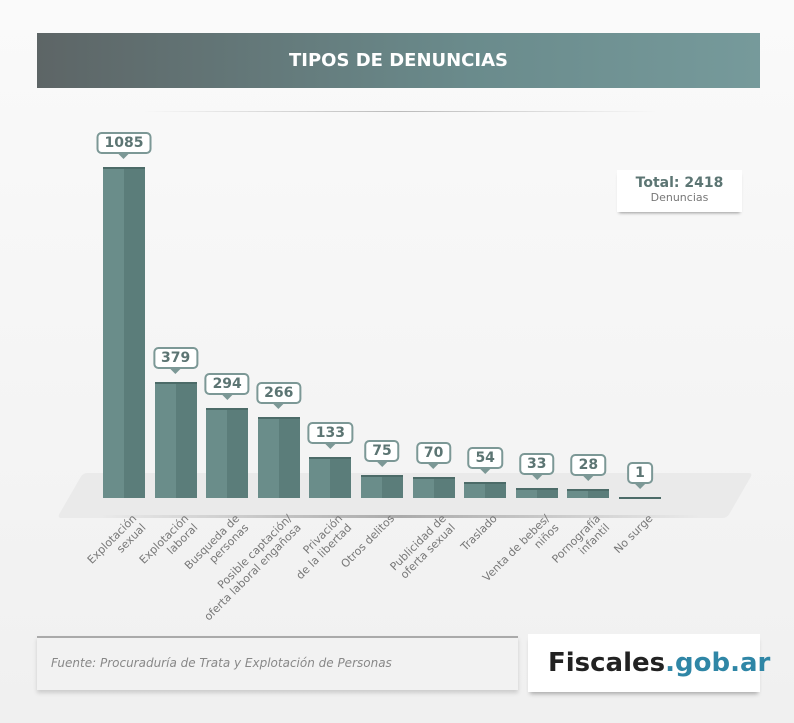 The width and height of the screenshot is (794, 723). I want to click on total-sub: Denuncias, so click(679, 197).